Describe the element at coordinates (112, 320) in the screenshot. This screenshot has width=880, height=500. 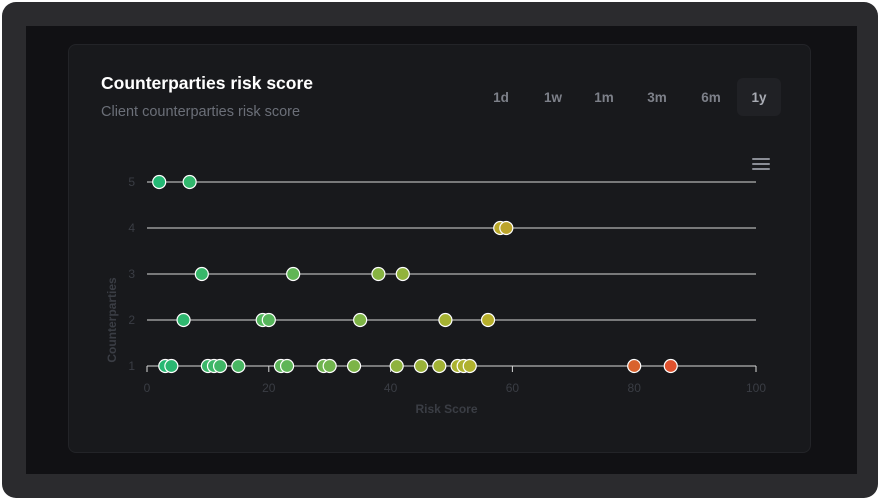
I see `y-axis-title: Counterparties` at that location.